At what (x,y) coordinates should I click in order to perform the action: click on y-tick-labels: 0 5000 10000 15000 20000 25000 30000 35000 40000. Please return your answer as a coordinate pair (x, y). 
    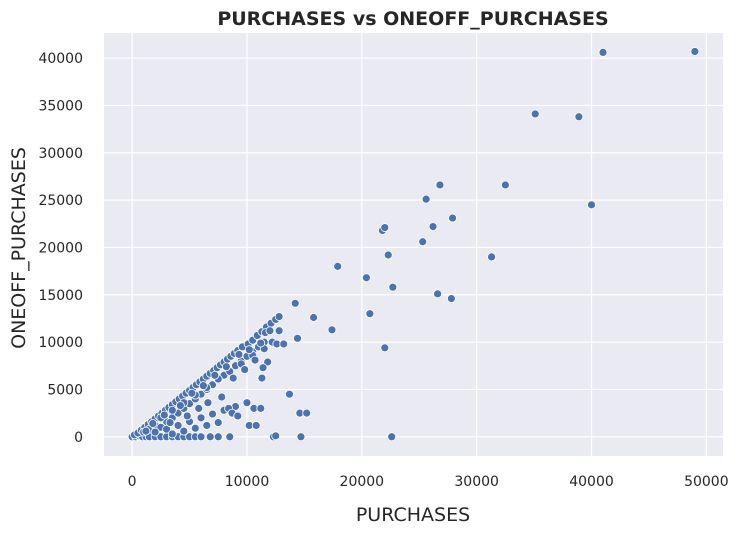
    Looking at the image, I should click on (60, 248).